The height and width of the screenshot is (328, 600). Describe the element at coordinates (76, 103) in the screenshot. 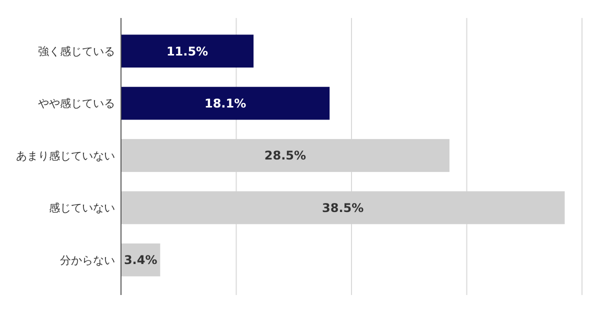

I see `y-tick-label: やや感じている` at that location.